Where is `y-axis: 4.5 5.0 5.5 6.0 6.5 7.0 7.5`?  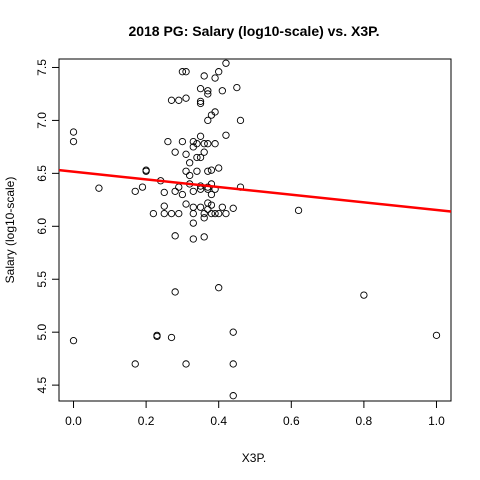 y-axis: 4.5 5.0 5.5 6.0 6.5 7.0 7.5 is located at coordinates (47, 226).